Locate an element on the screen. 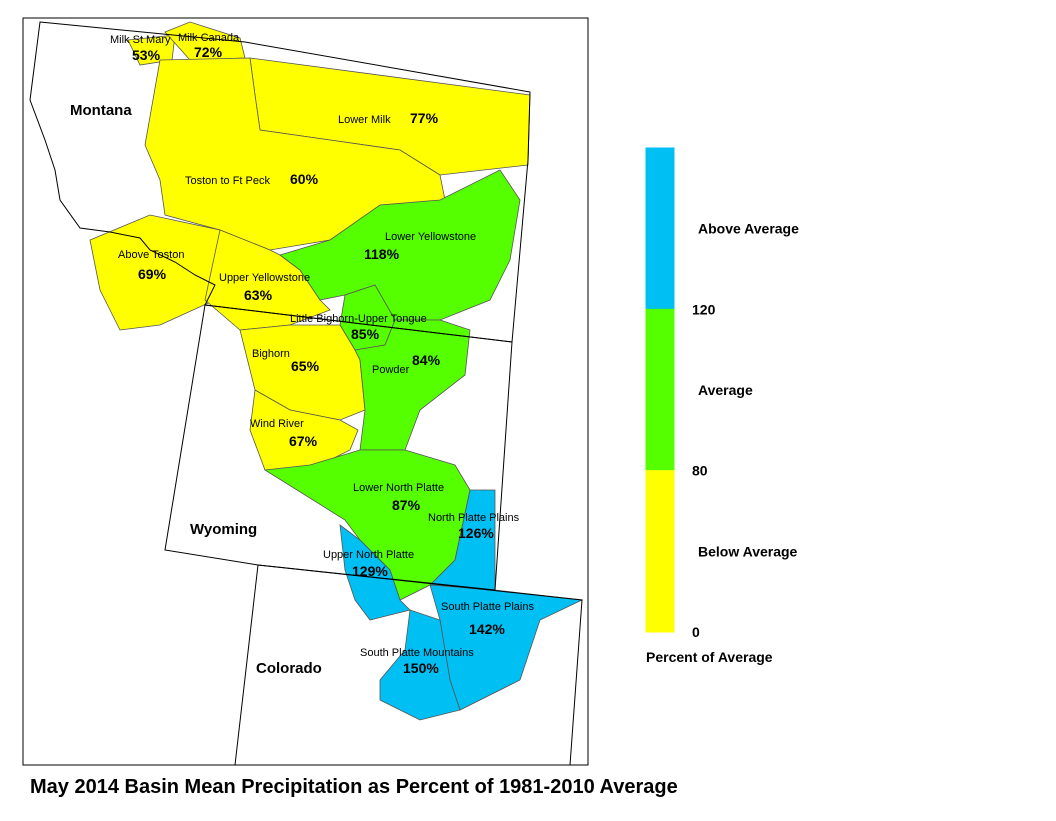 This screenshot has height=821, width=1056. basin-value: 67% is located at coordinates (303, 441).